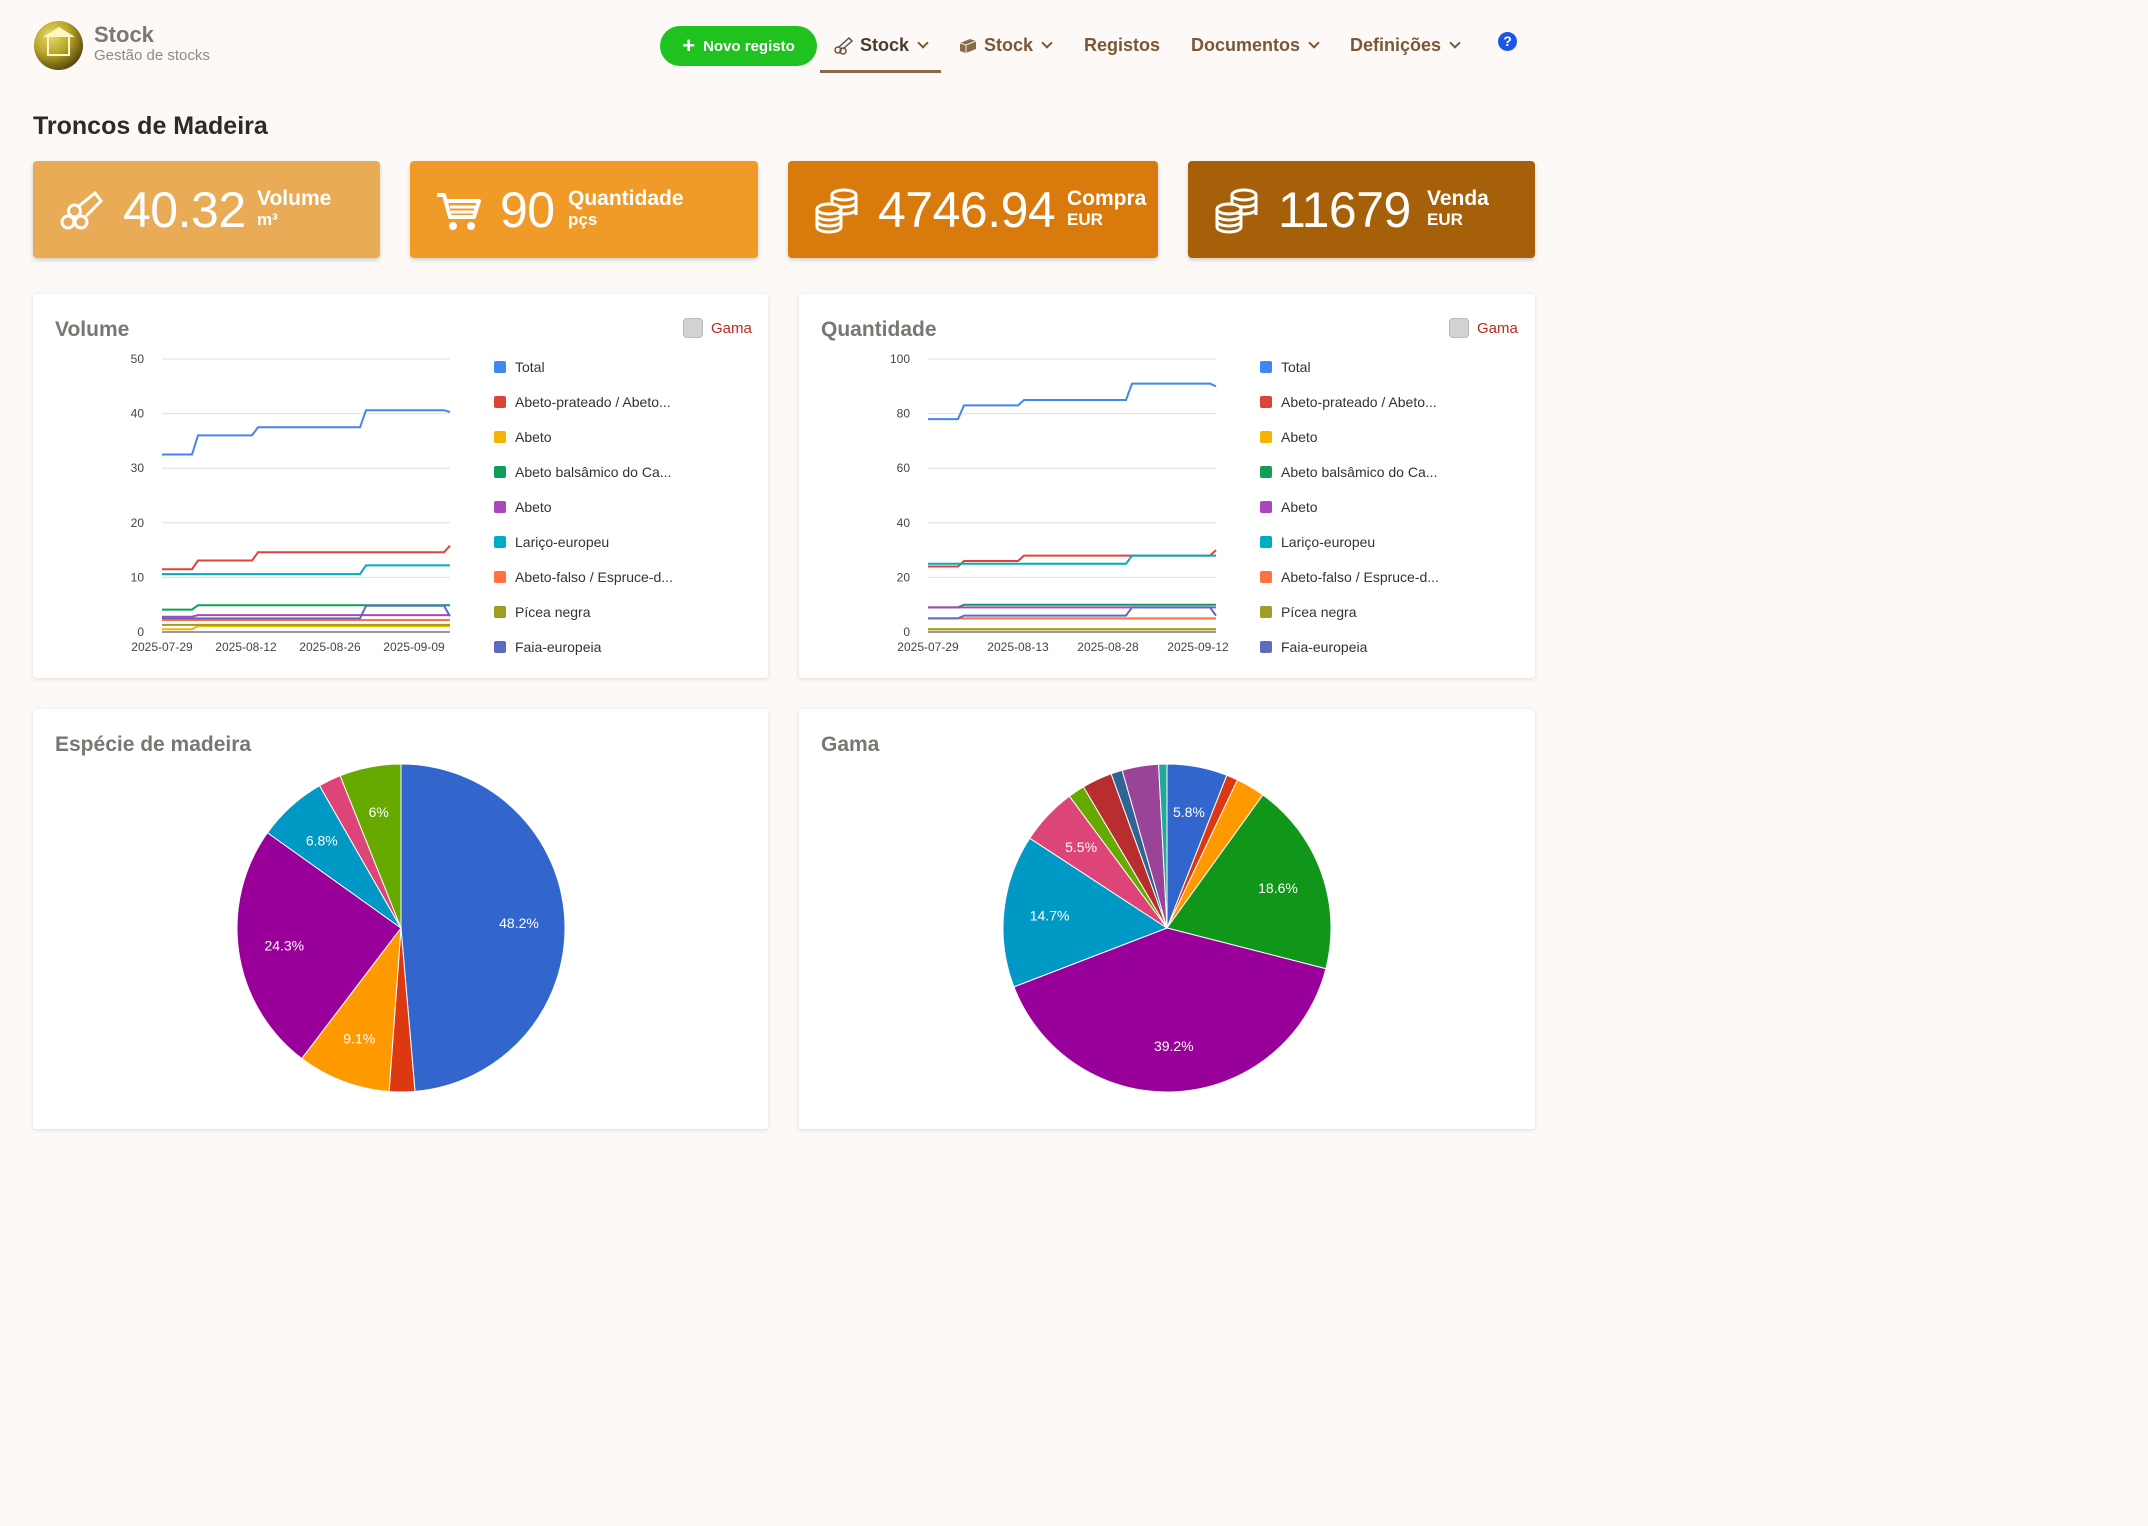  Describe the element at coordinates (1050, 916) in the screenshot. I see `pie-slice-label: 14.7%` at that location.